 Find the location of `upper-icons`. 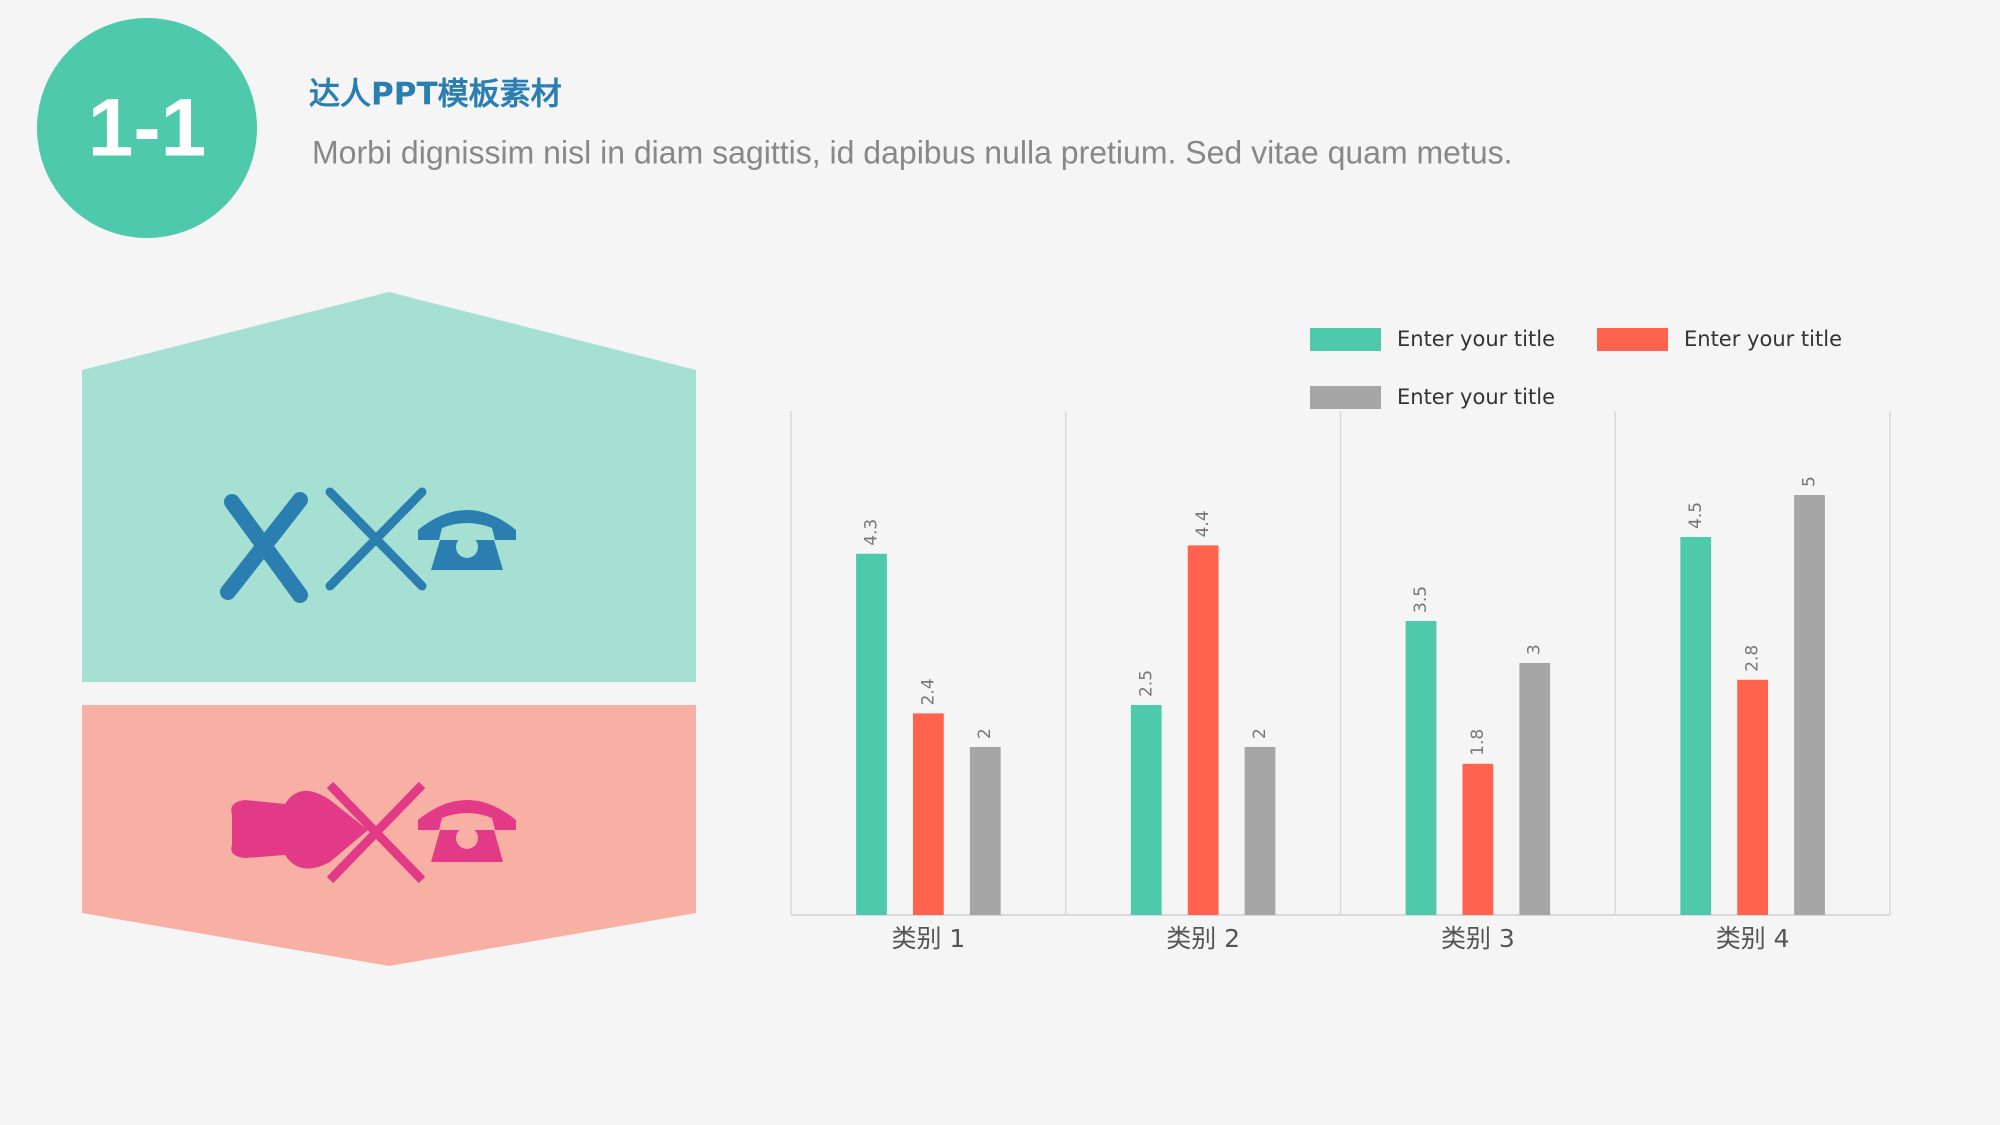

upper-icons is located at coordinates (323, 545).